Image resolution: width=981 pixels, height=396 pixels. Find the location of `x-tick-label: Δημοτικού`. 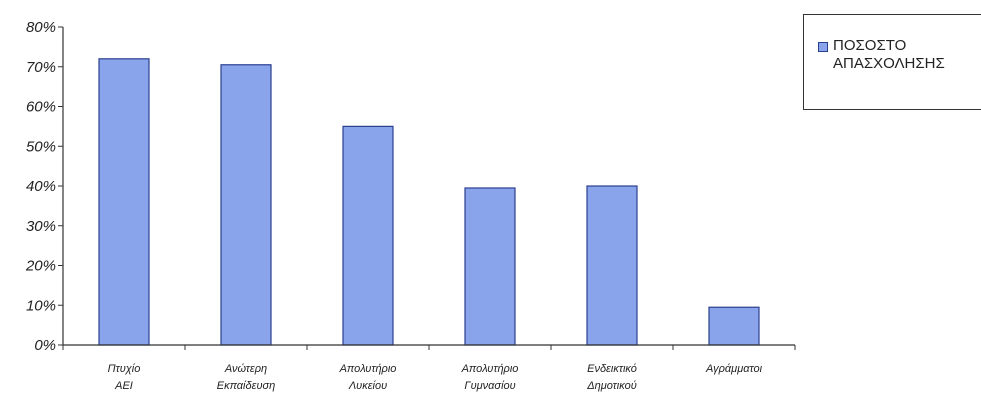

x-tick-label: Δημοτικού is located at coordinates (611, 386).